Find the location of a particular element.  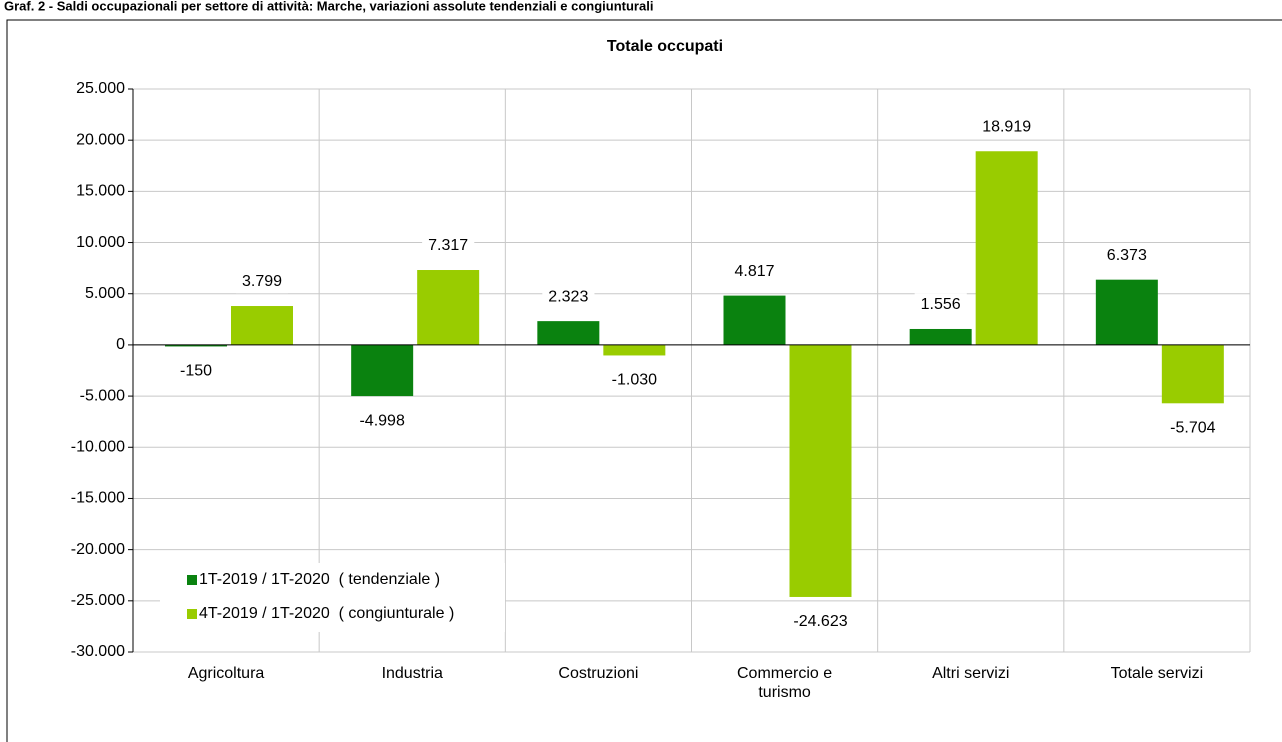

y-tick-label: 25.000 is located at coordinates (100, 88).